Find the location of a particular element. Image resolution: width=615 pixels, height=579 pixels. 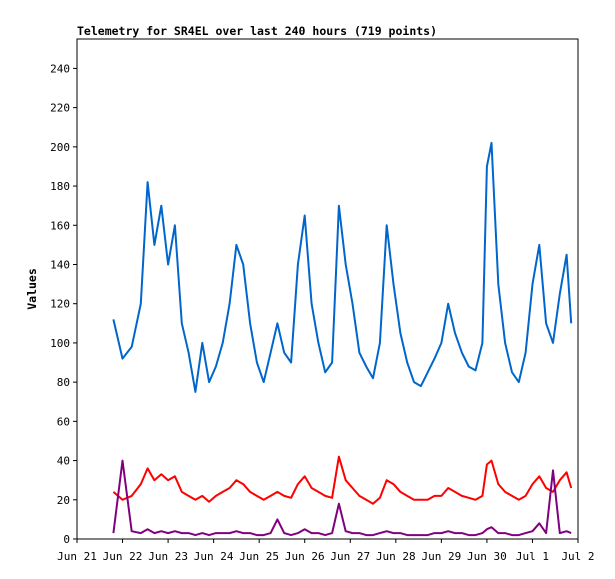

x-tick-label: Jun 25 is located at coordinates (259, 556).